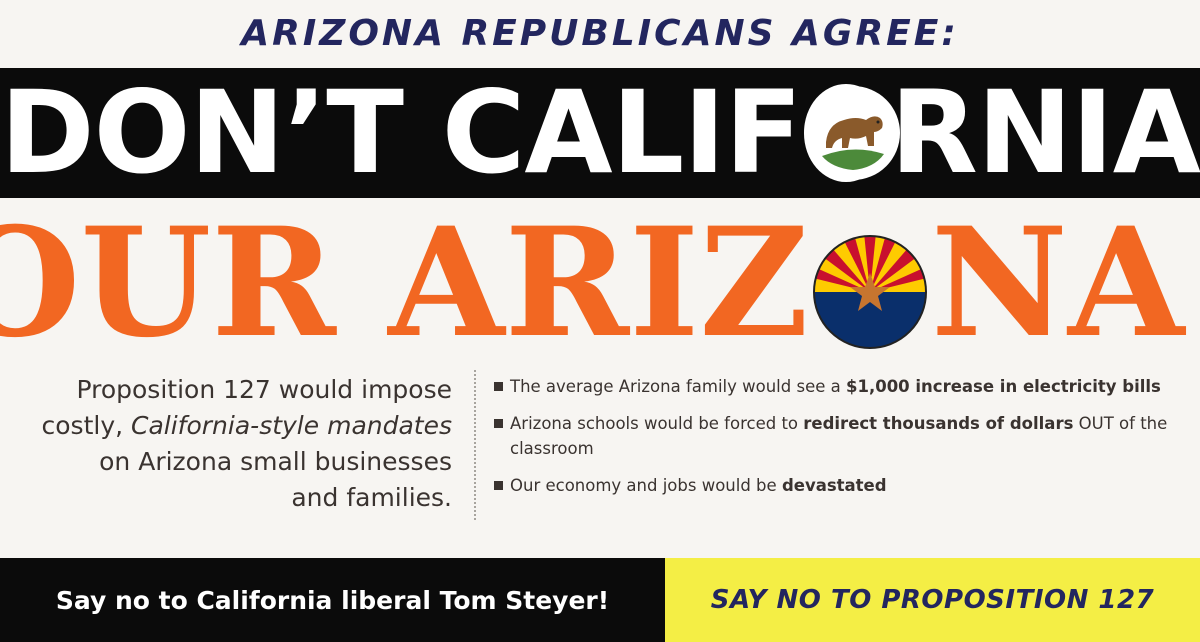 Image resolution: width=1200 pixels, height=642 pixels. Describe the element at coordinates (851, 133) in the screenshot. I see `california-bear-seal-icon` at that location.